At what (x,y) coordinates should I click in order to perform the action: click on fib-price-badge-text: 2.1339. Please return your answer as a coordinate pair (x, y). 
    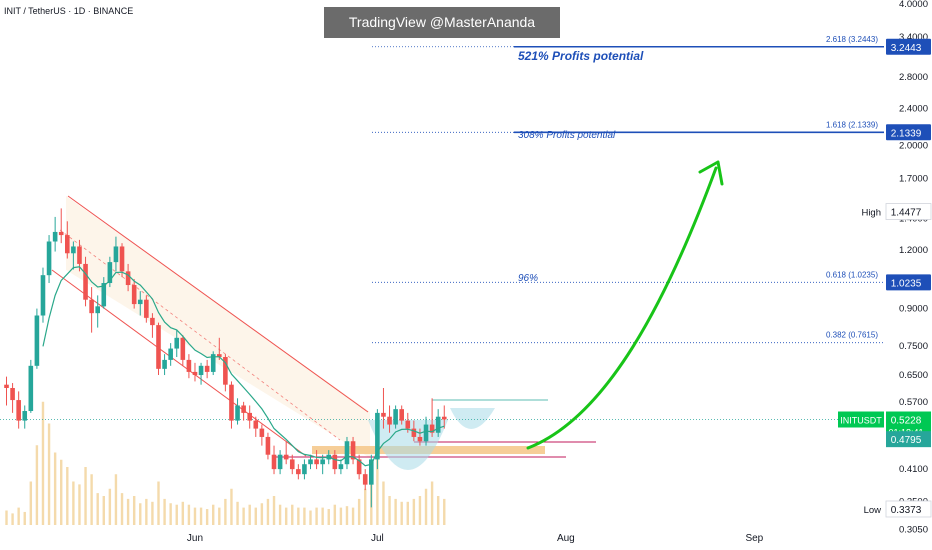
    Looking at the image, I should click on (906, 133).